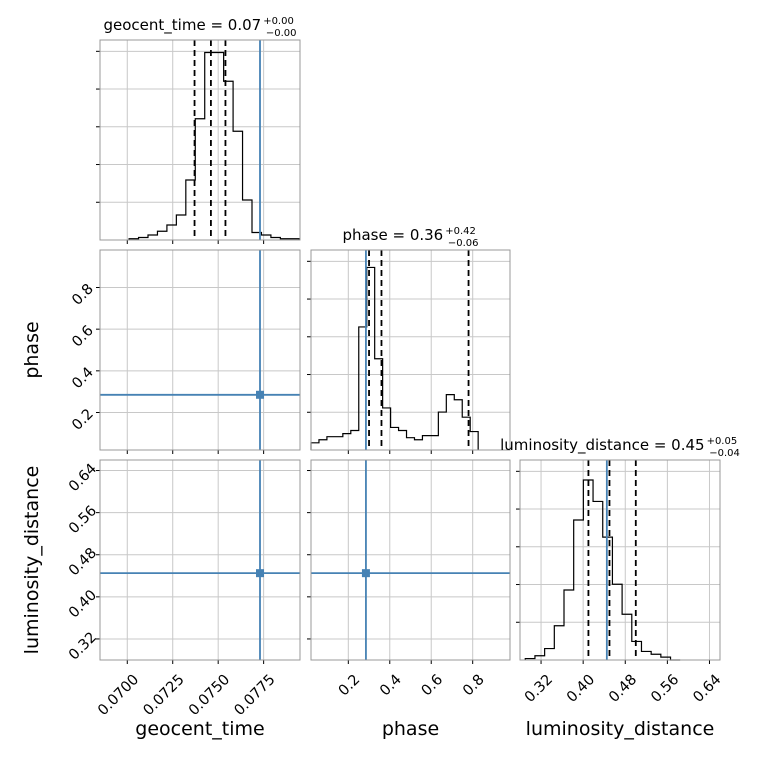 The width and height of the screenshot is (760, 760). Describe the element at coordinates (209, 695) in the screenshot. I see `x-tick-label: 0.0750` at that location.